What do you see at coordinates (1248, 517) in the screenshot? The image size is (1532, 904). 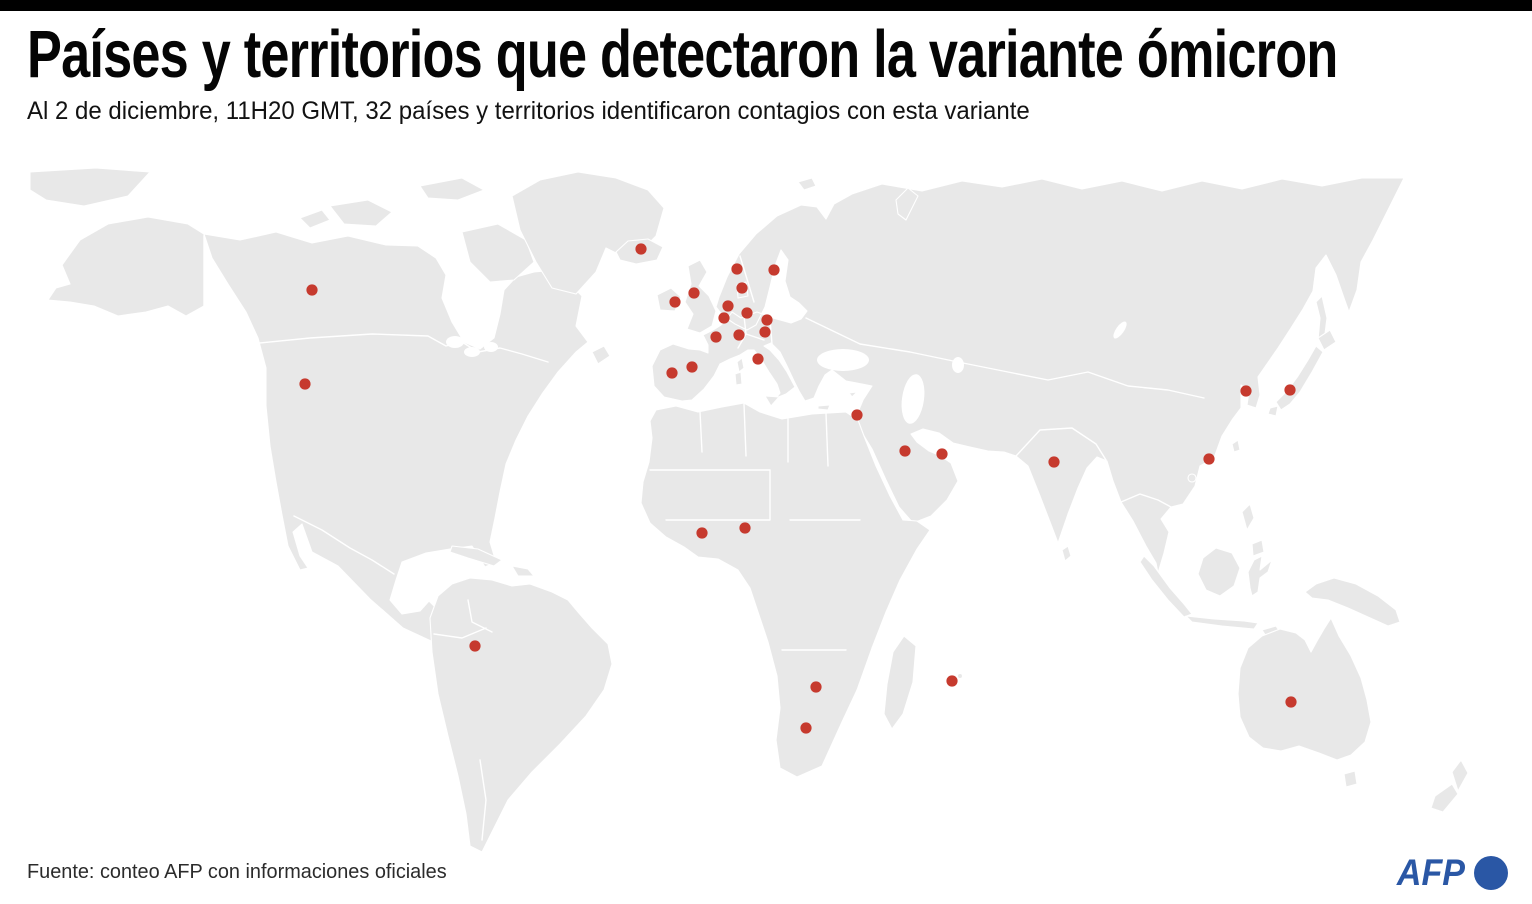 I see `landmass-philippines` at bounding box center [1248, 517].